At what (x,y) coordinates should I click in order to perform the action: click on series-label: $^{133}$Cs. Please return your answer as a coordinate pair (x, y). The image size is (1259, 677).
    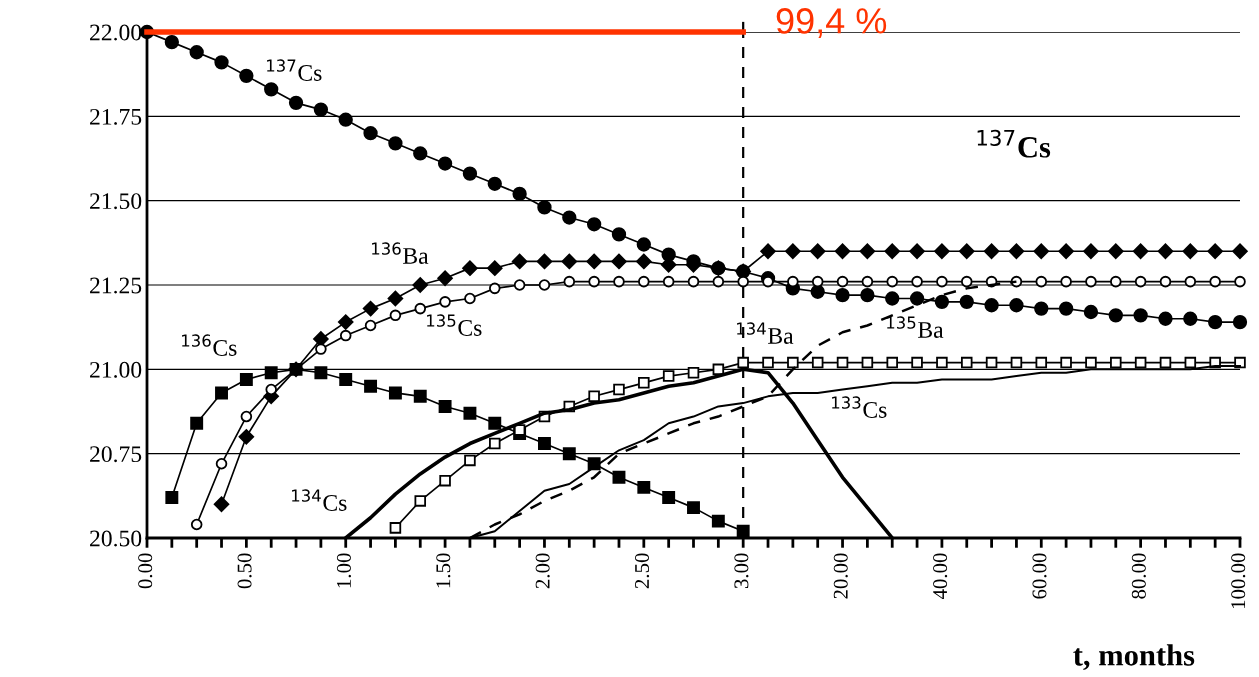
    Looking at the image, I should click on (859, 407).